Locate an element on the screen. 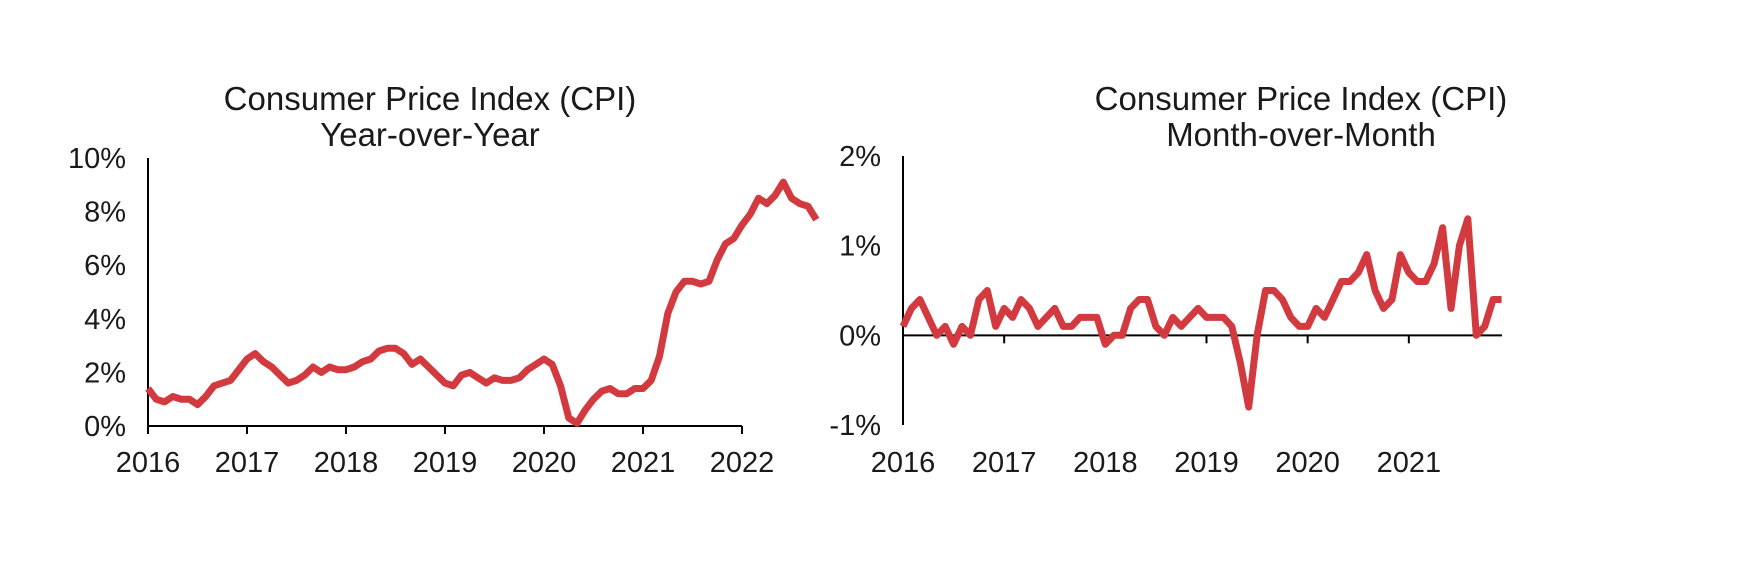 The height and width of the screenshot is (574, 1742). mom-x-tick-label: 2017 is located at coordinates (1004, 463).